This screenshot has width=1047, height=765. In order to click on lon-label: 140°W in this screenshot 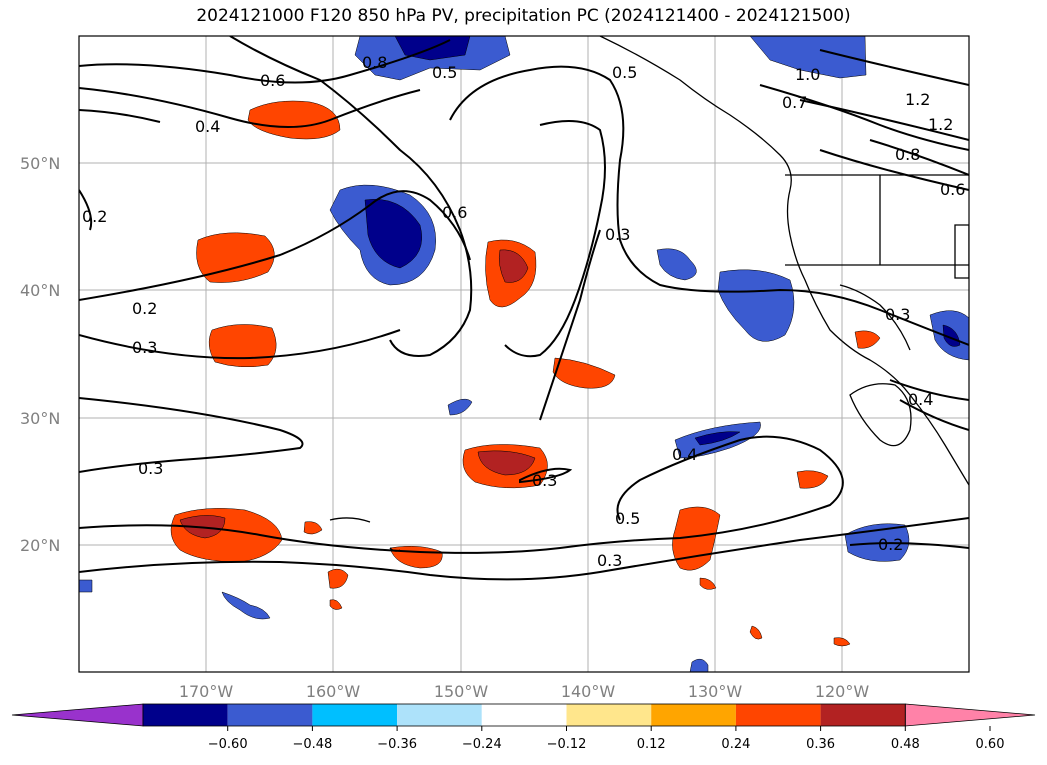, I will do `click(588, 691)`.